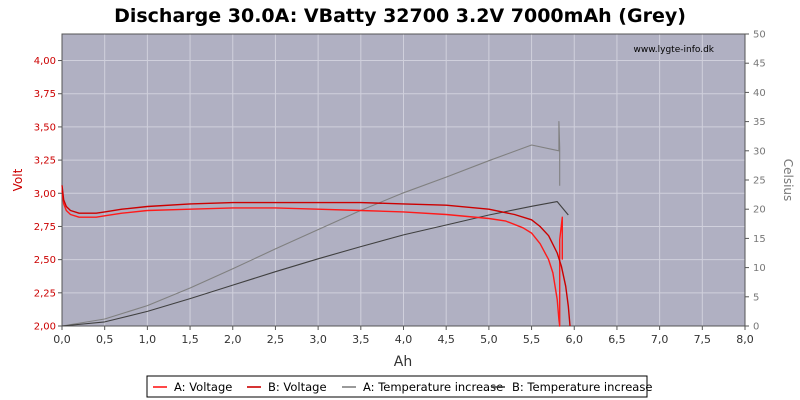 The width and height of the screenshot is (800, 400). What do you see at coordinates (617, 339) in the screenshot?
I see `x-tick-label: 6,5` at bounding box center [617, 339].